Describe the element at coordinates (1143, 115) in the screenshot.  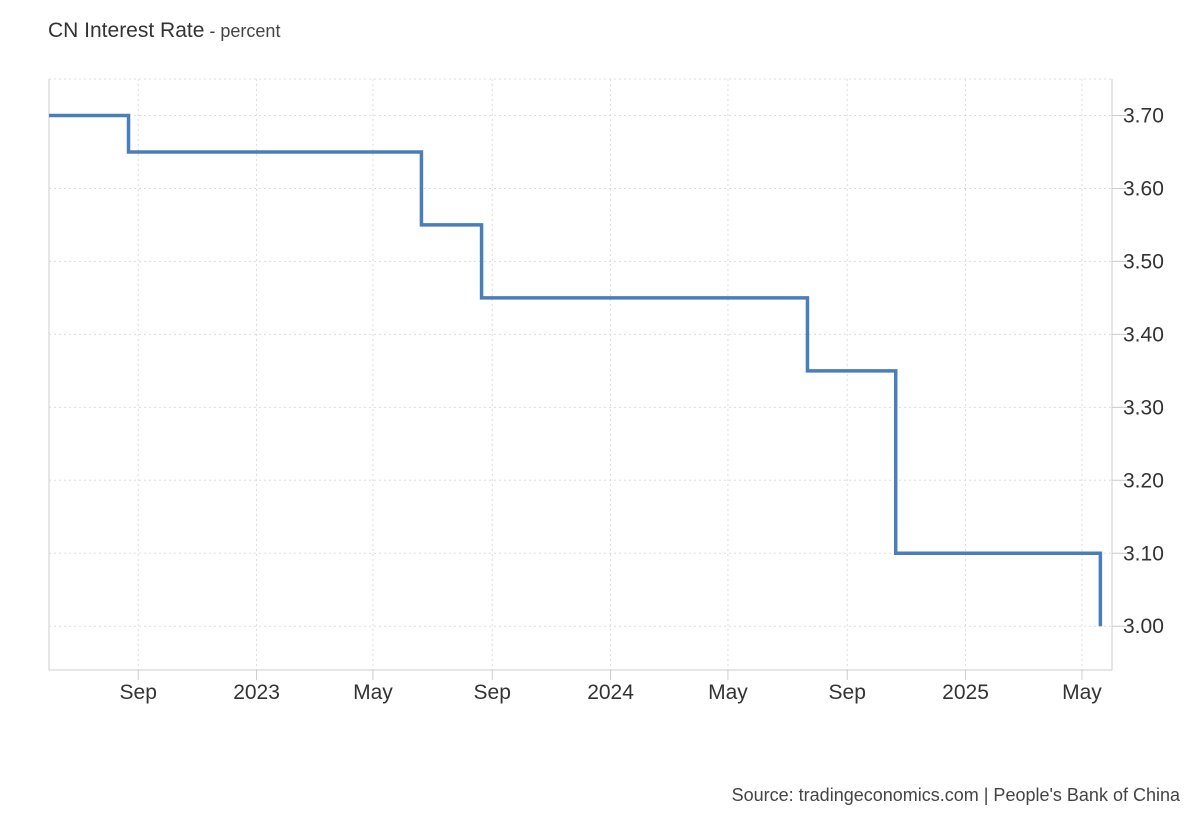
I see `y-tick-label: 3.70` at that location.